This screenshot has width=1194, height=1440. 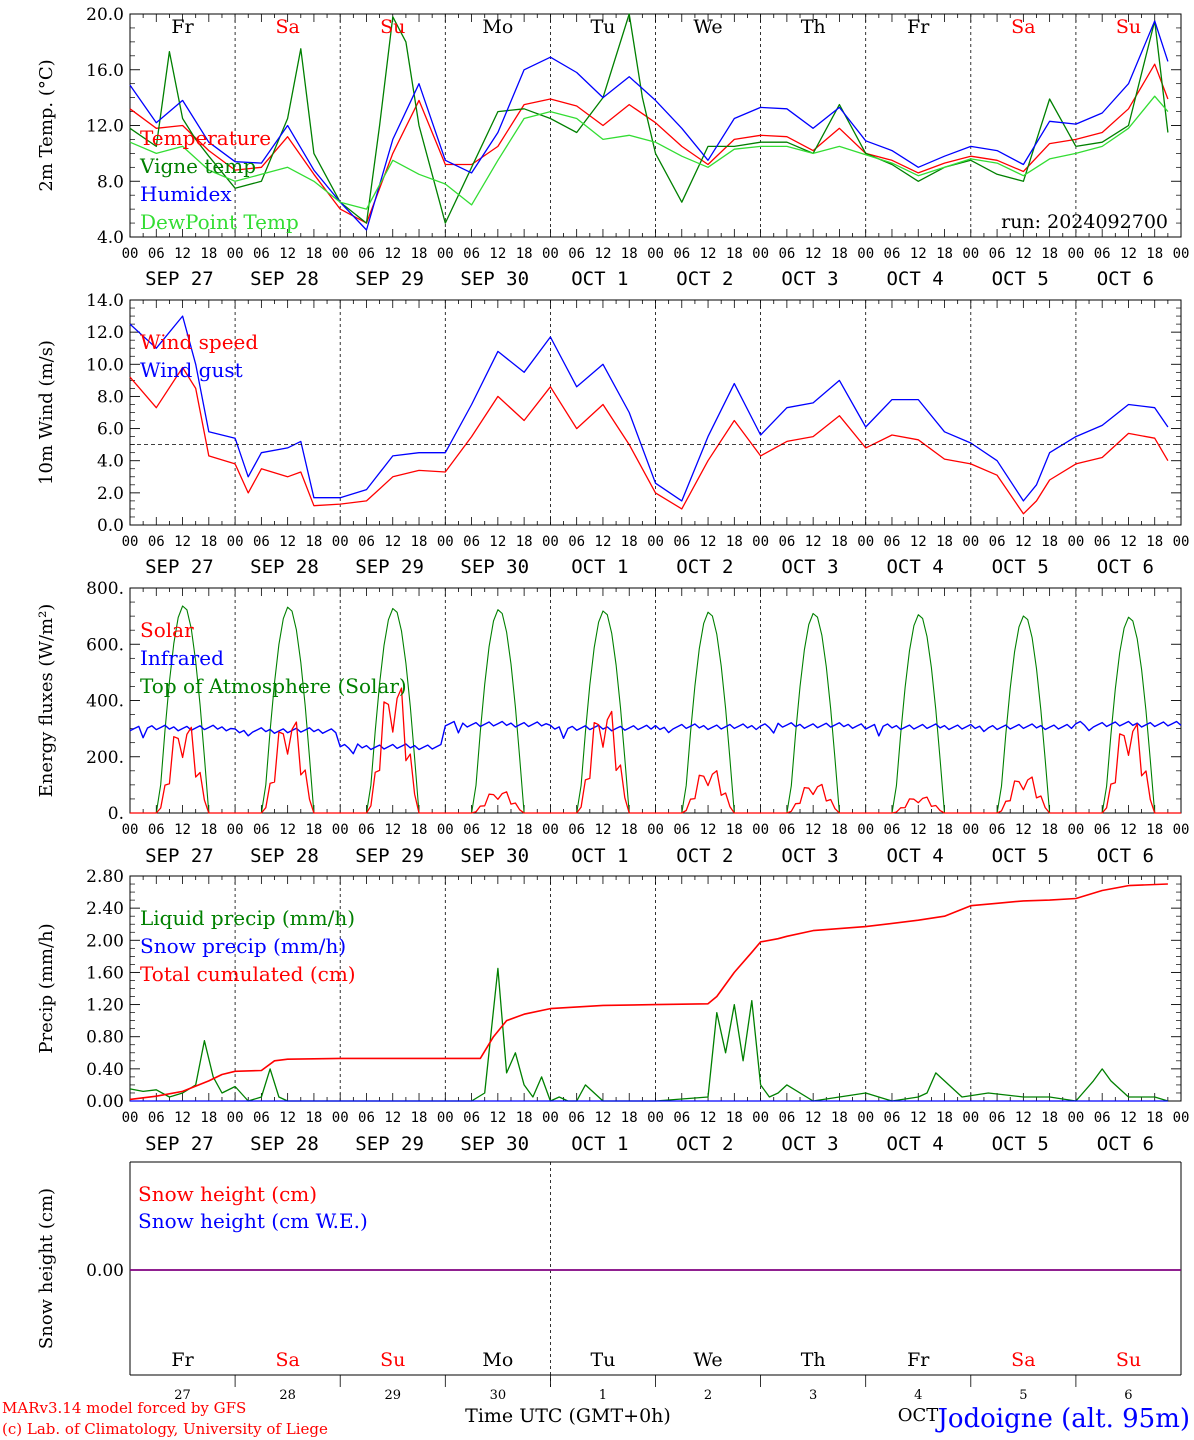 What do you see at coordinates (707, 1360) in the screenshot?
I see `snow-weekday-label: We` at bounding box center [707, 1360].